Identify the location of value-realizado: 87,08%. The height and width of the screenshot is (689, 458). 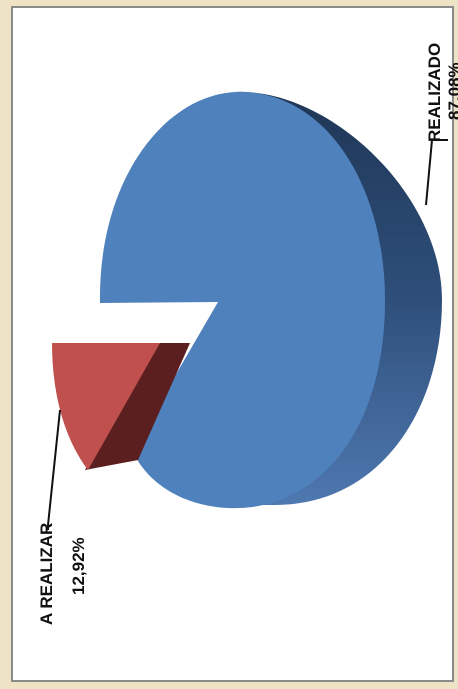
(451, 91).